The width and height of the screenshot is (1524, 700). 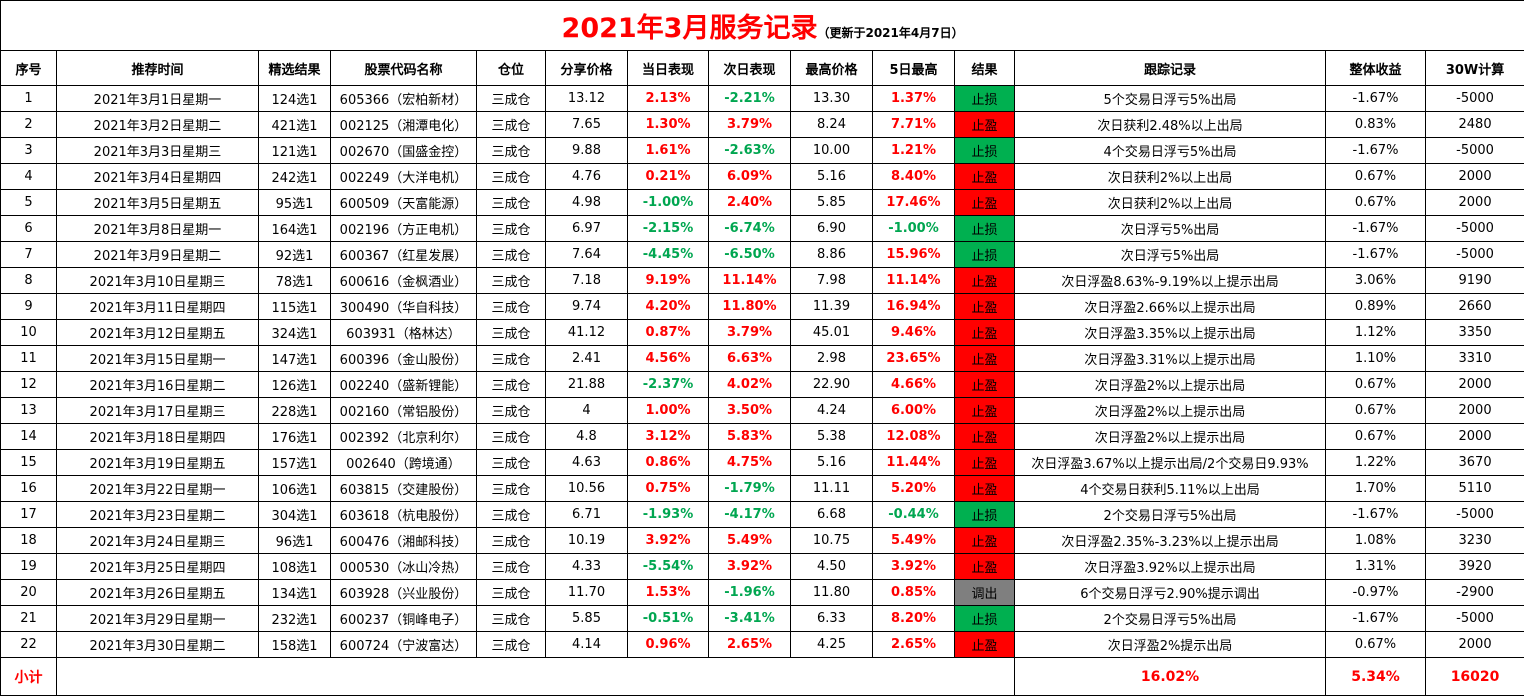 What do you see at coordinates (535, 676) in the screenshot?
I see `subtotal-blank` at bounding box center [535, 676].